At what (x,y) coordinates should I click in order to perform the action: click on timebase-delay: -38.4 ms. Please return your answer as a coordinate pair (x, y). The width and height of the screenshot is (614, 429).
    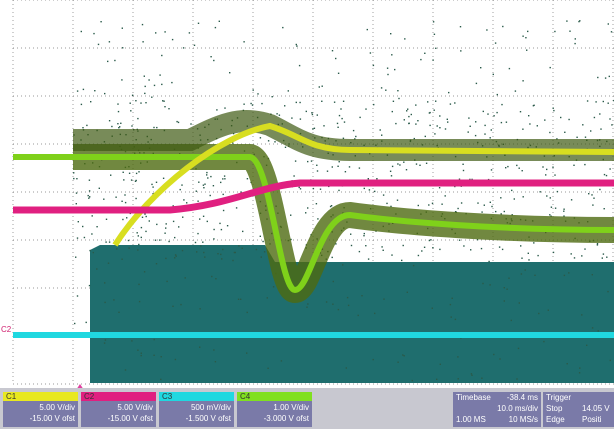
    Looking at the image, I should click on (522, 397).